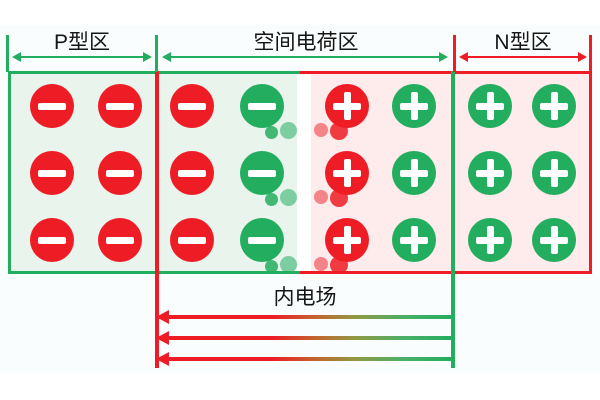 The image size is (600, 400). I want to click on tick-p-right-icon, so click(156, 53).